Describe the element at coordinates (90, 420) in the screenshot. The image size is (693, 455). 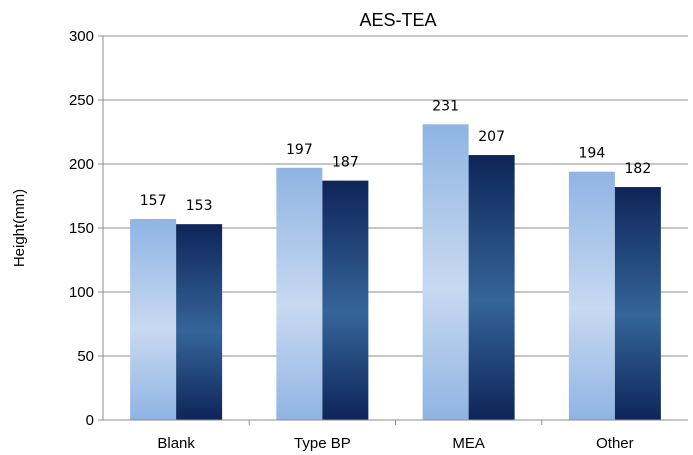
I see `y-tick-label: 0` at that location.